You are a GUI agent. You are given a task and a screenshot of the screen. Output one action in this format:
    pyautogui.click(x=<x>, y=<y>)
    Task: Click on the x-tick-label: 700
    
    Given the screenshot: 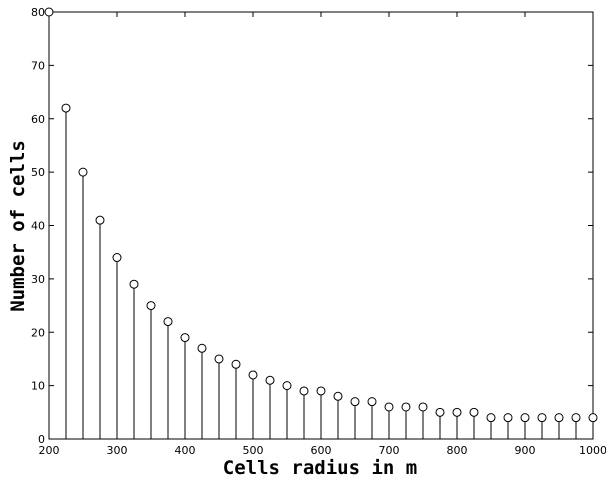 What is the action you would take?
    pyautogui.click(x=389, y=450)
    